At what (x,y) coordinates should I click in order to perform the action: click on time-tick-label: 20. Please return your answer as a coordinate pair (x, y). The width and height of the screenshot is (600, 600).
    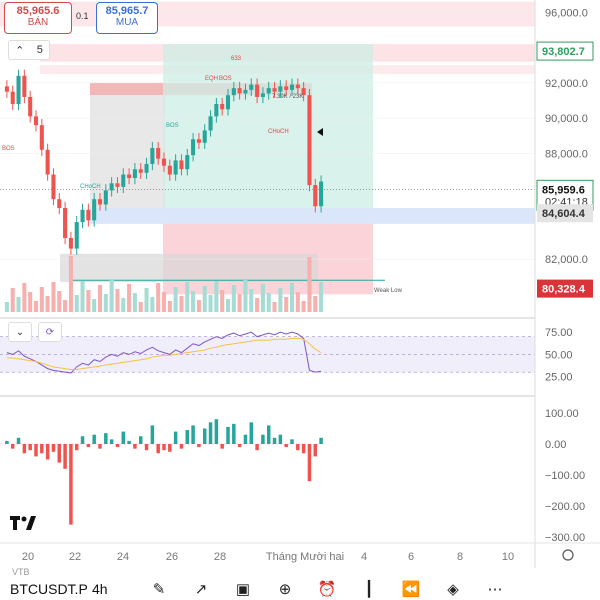
    Looking at the image, I should click on (28, 557).